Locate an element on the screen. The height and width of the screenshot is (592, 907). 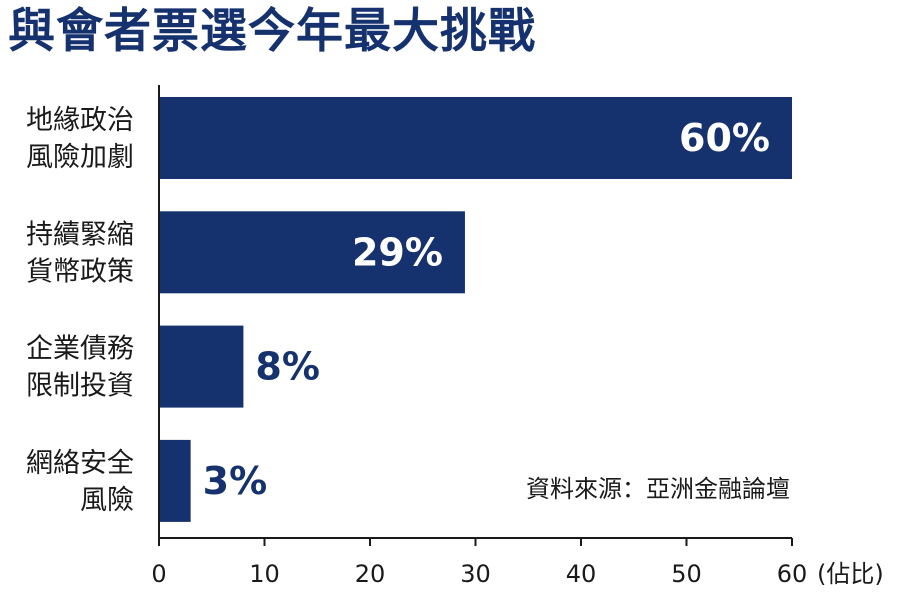
x-tick-label-20: 20 is located at coordinates (370, 574).